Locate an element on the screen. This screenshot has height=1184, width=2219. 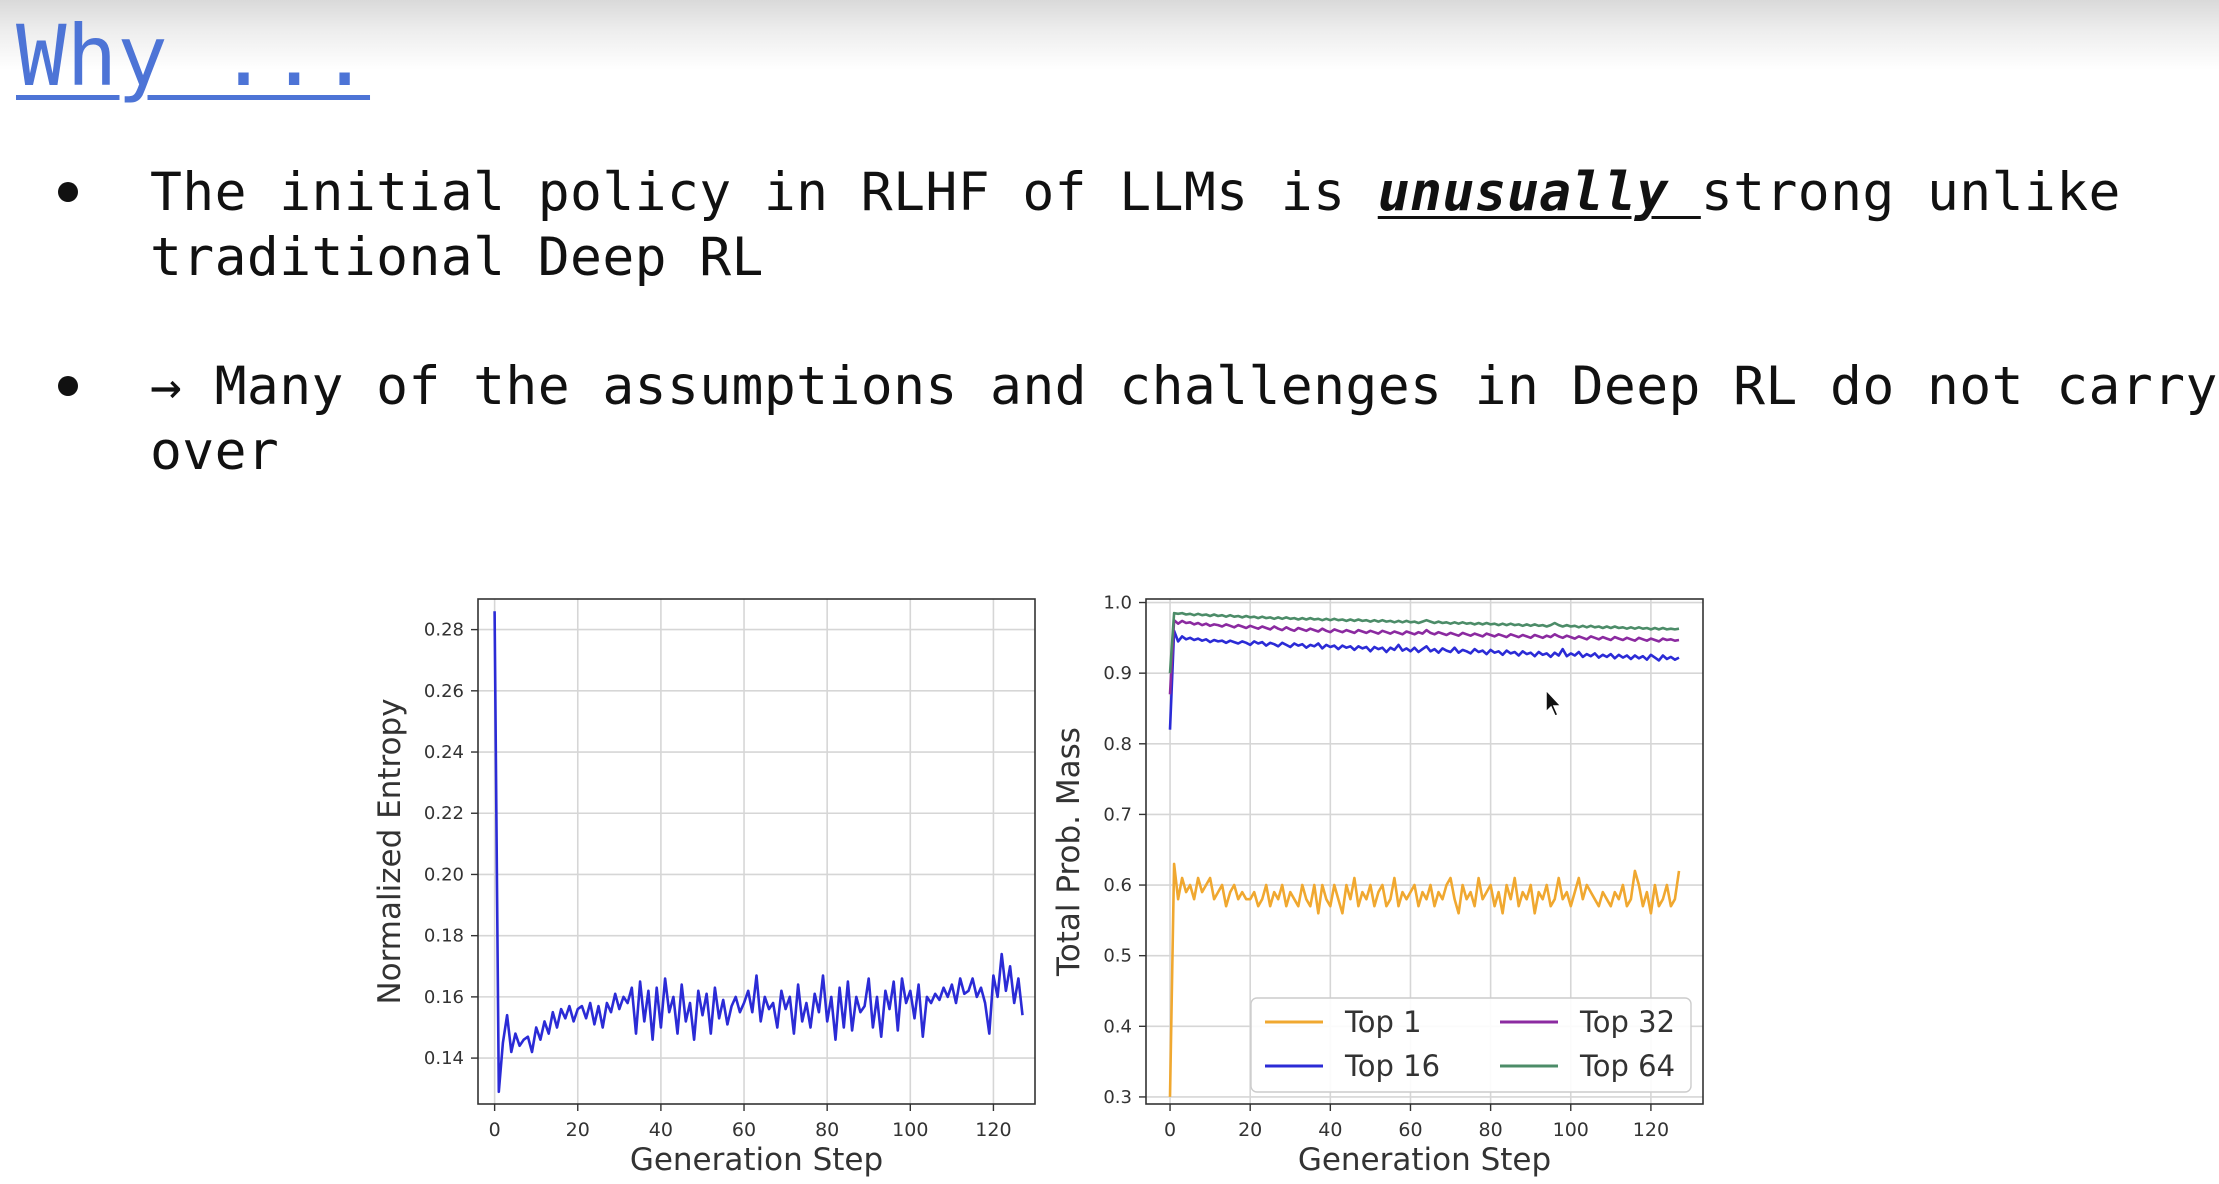
y-tick-label: 0.14 is located at coordinates (444, 1058).